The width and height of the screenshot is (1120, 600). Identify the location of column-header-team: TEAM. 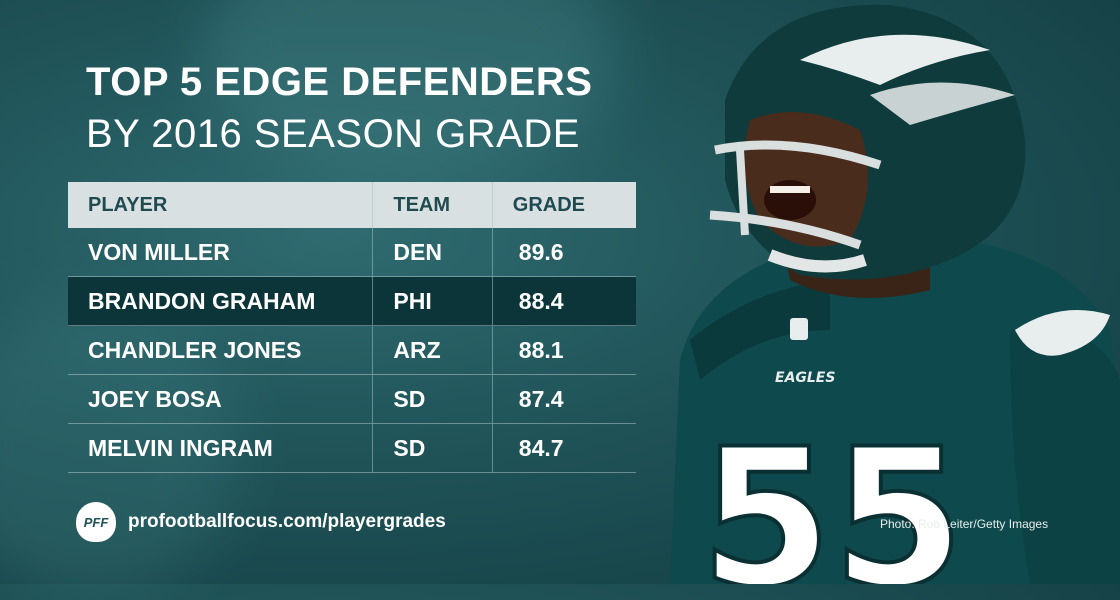
(432, 205).